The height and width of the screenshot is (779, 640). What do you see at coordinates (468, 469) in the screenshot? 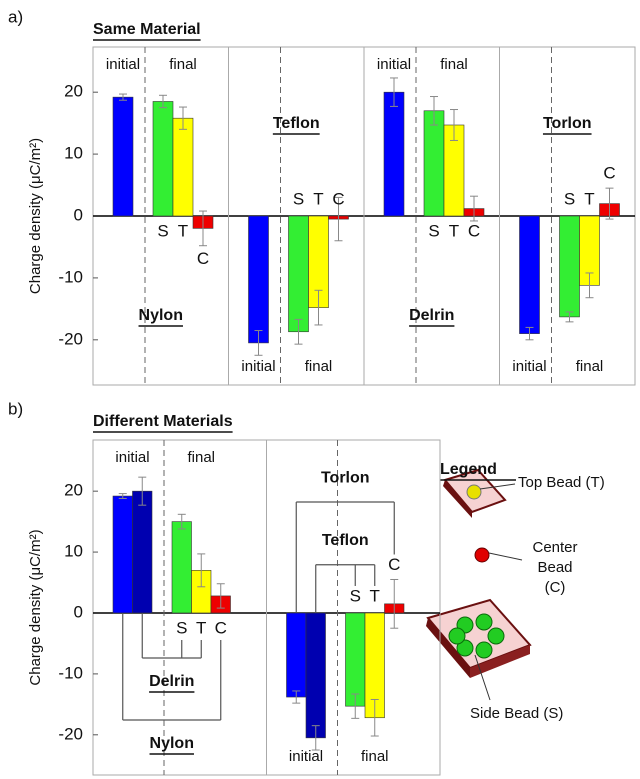
I see `legend-title: Legend` at bounding box center [468, 469].